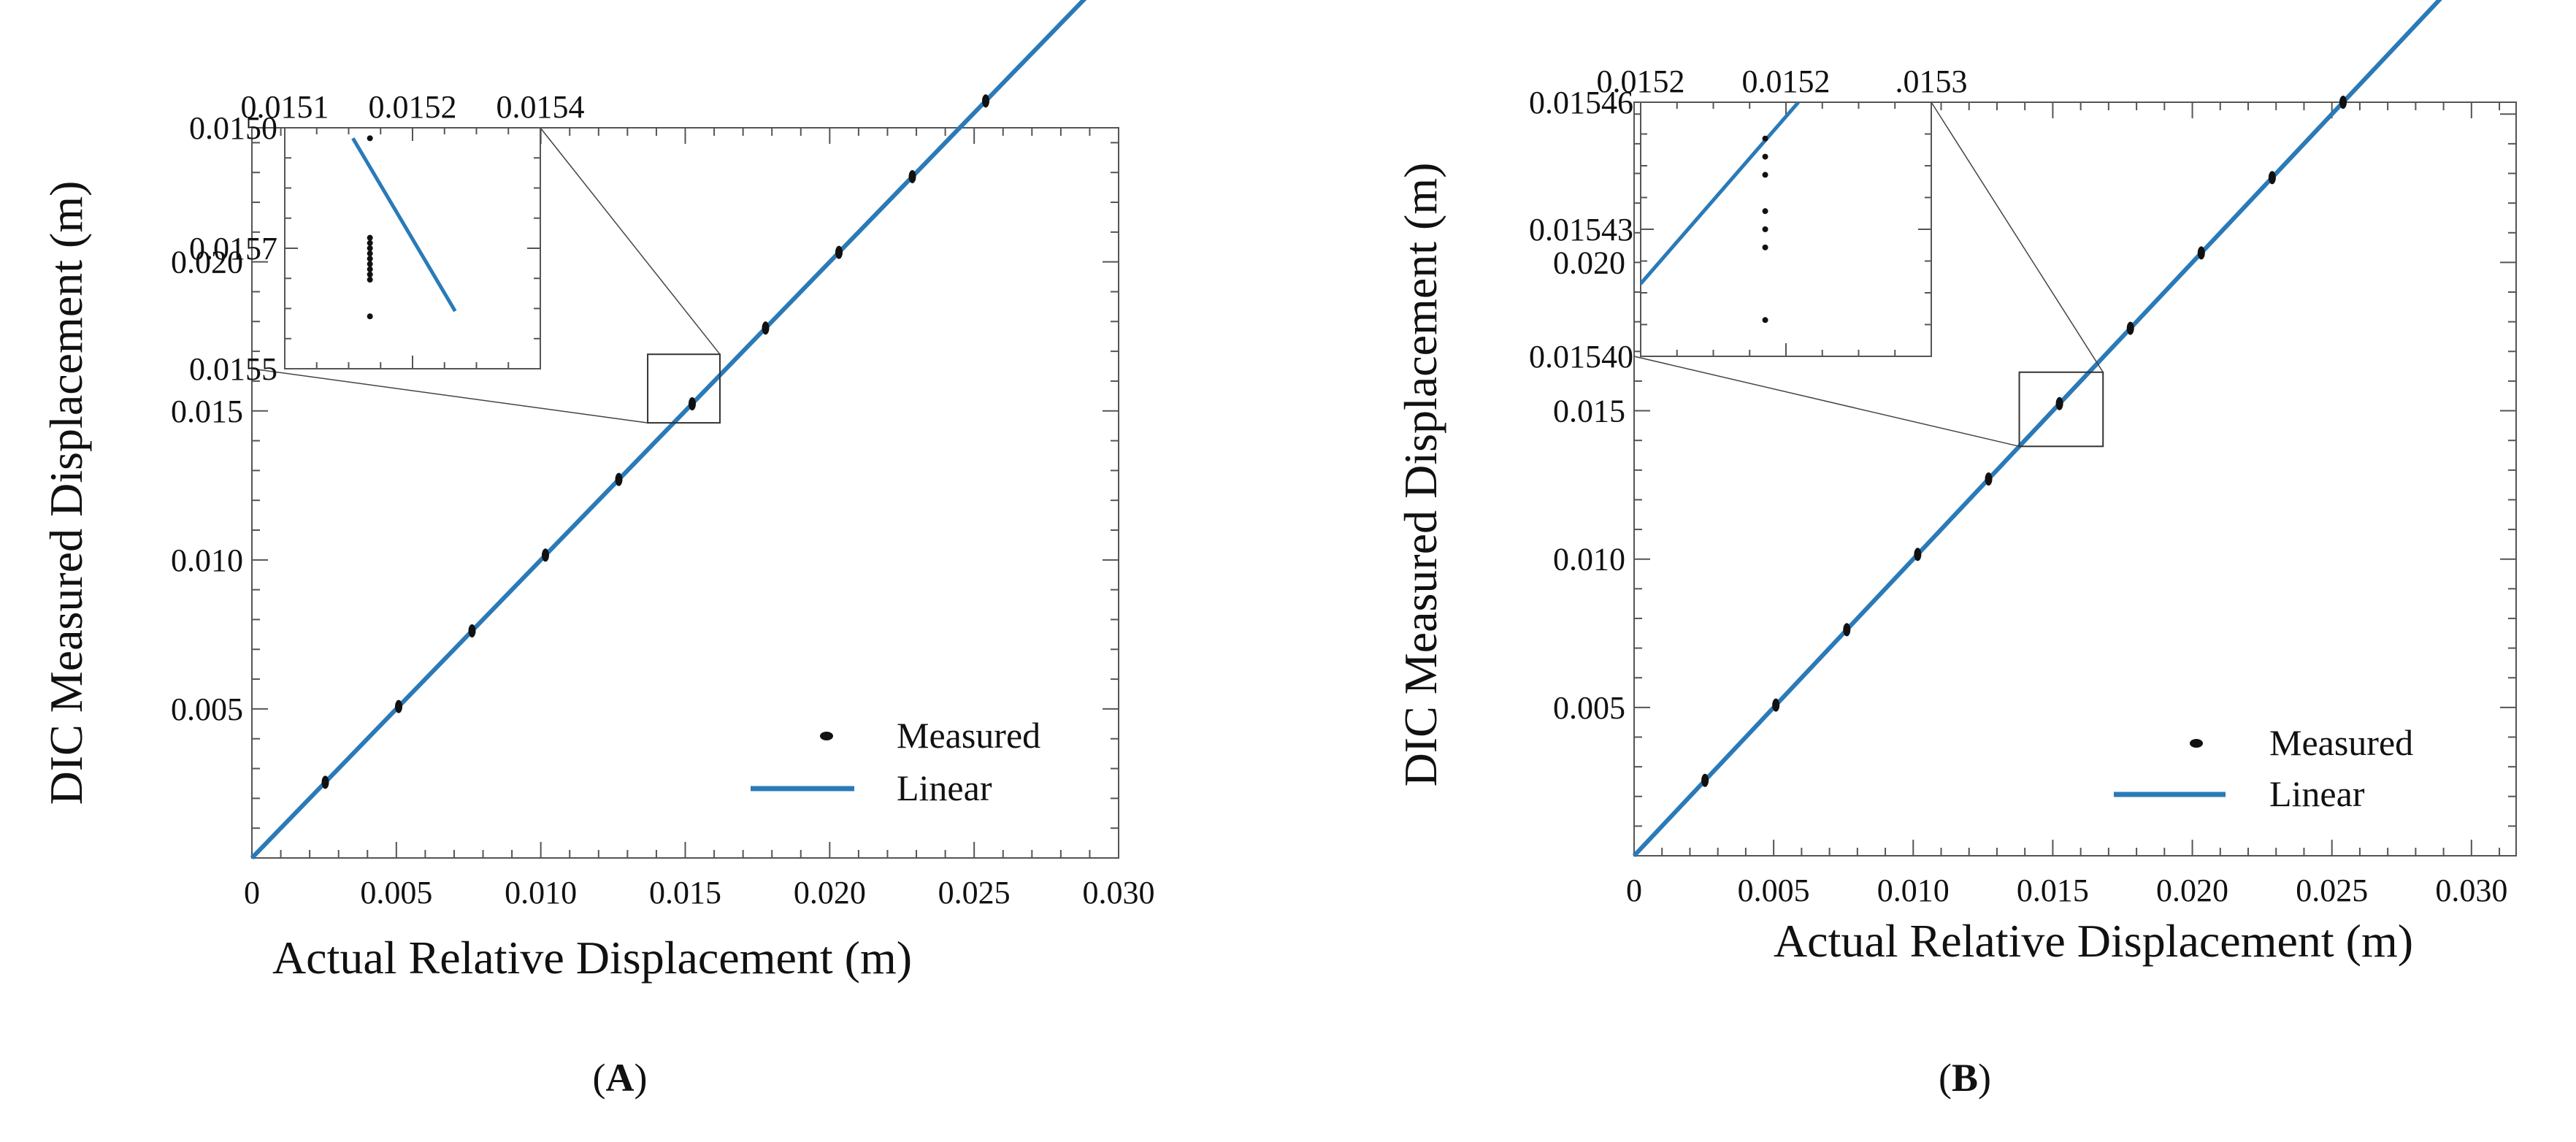  Describe the element at coordinates (1581, 357) in the screenshot. I see `inset-left-tick-label: 0.01540` at that location.